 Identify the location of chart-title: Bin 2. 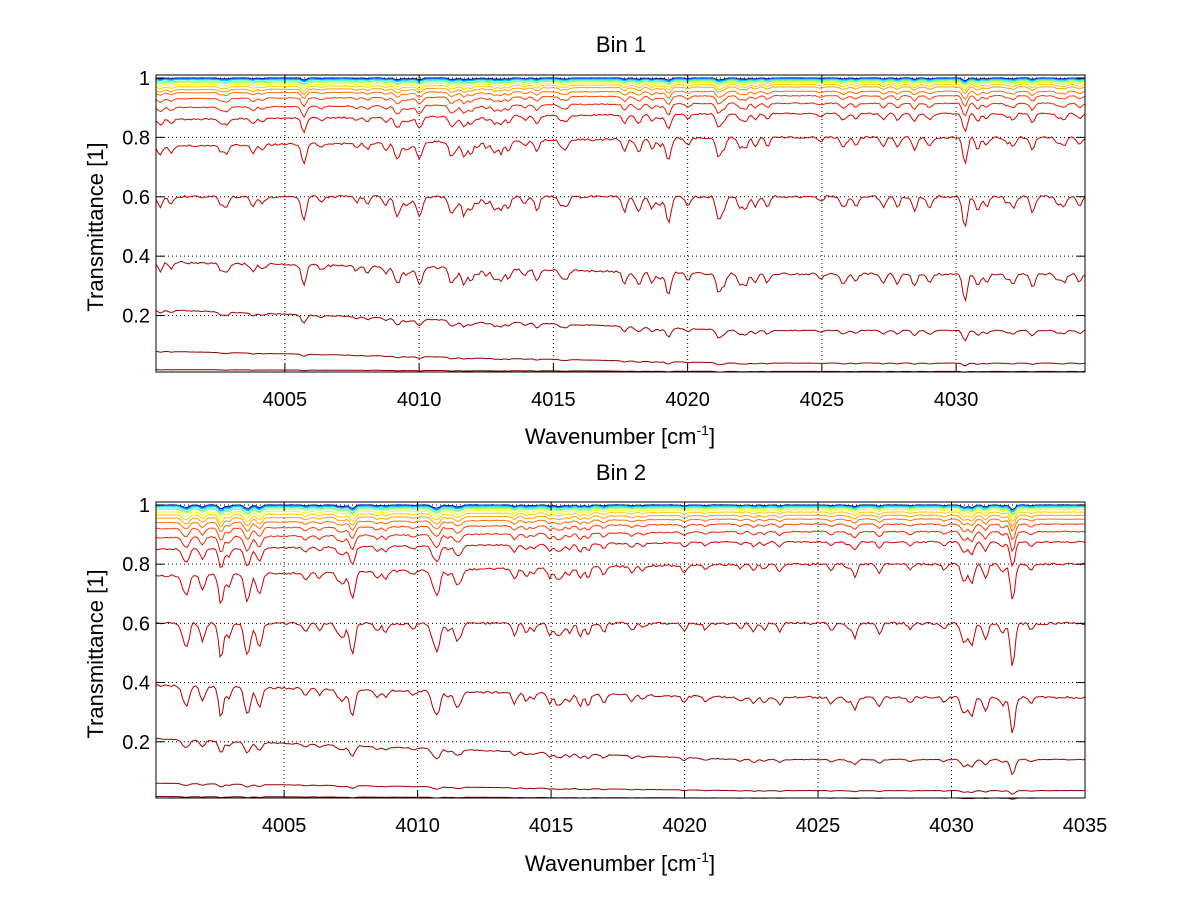
(621, 472).